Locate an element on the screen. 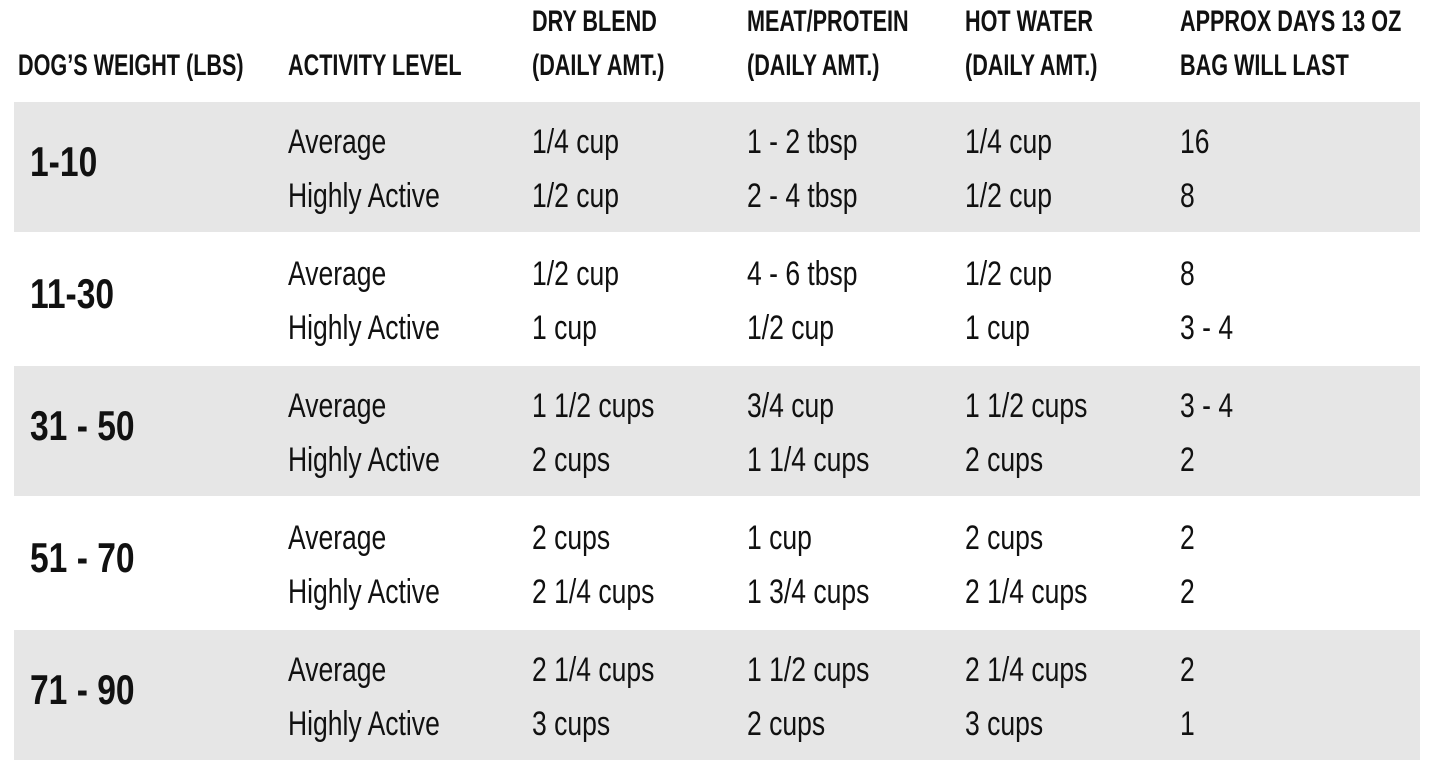  amount-cell: 1 1/4 cups is located at coordinates (808, 460).